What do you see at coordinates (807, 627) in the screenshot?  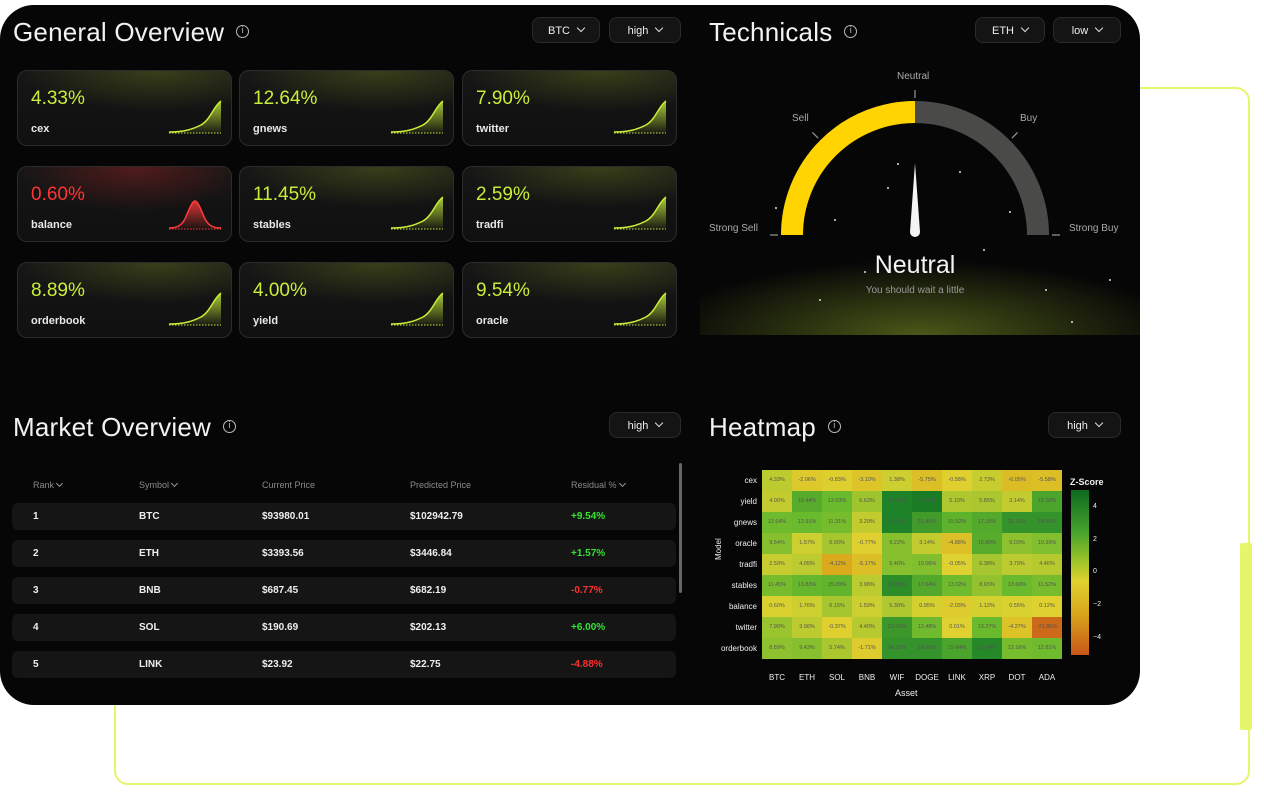 I see `heatmap-cell: 3.96%` at bounding box center [807, 627].